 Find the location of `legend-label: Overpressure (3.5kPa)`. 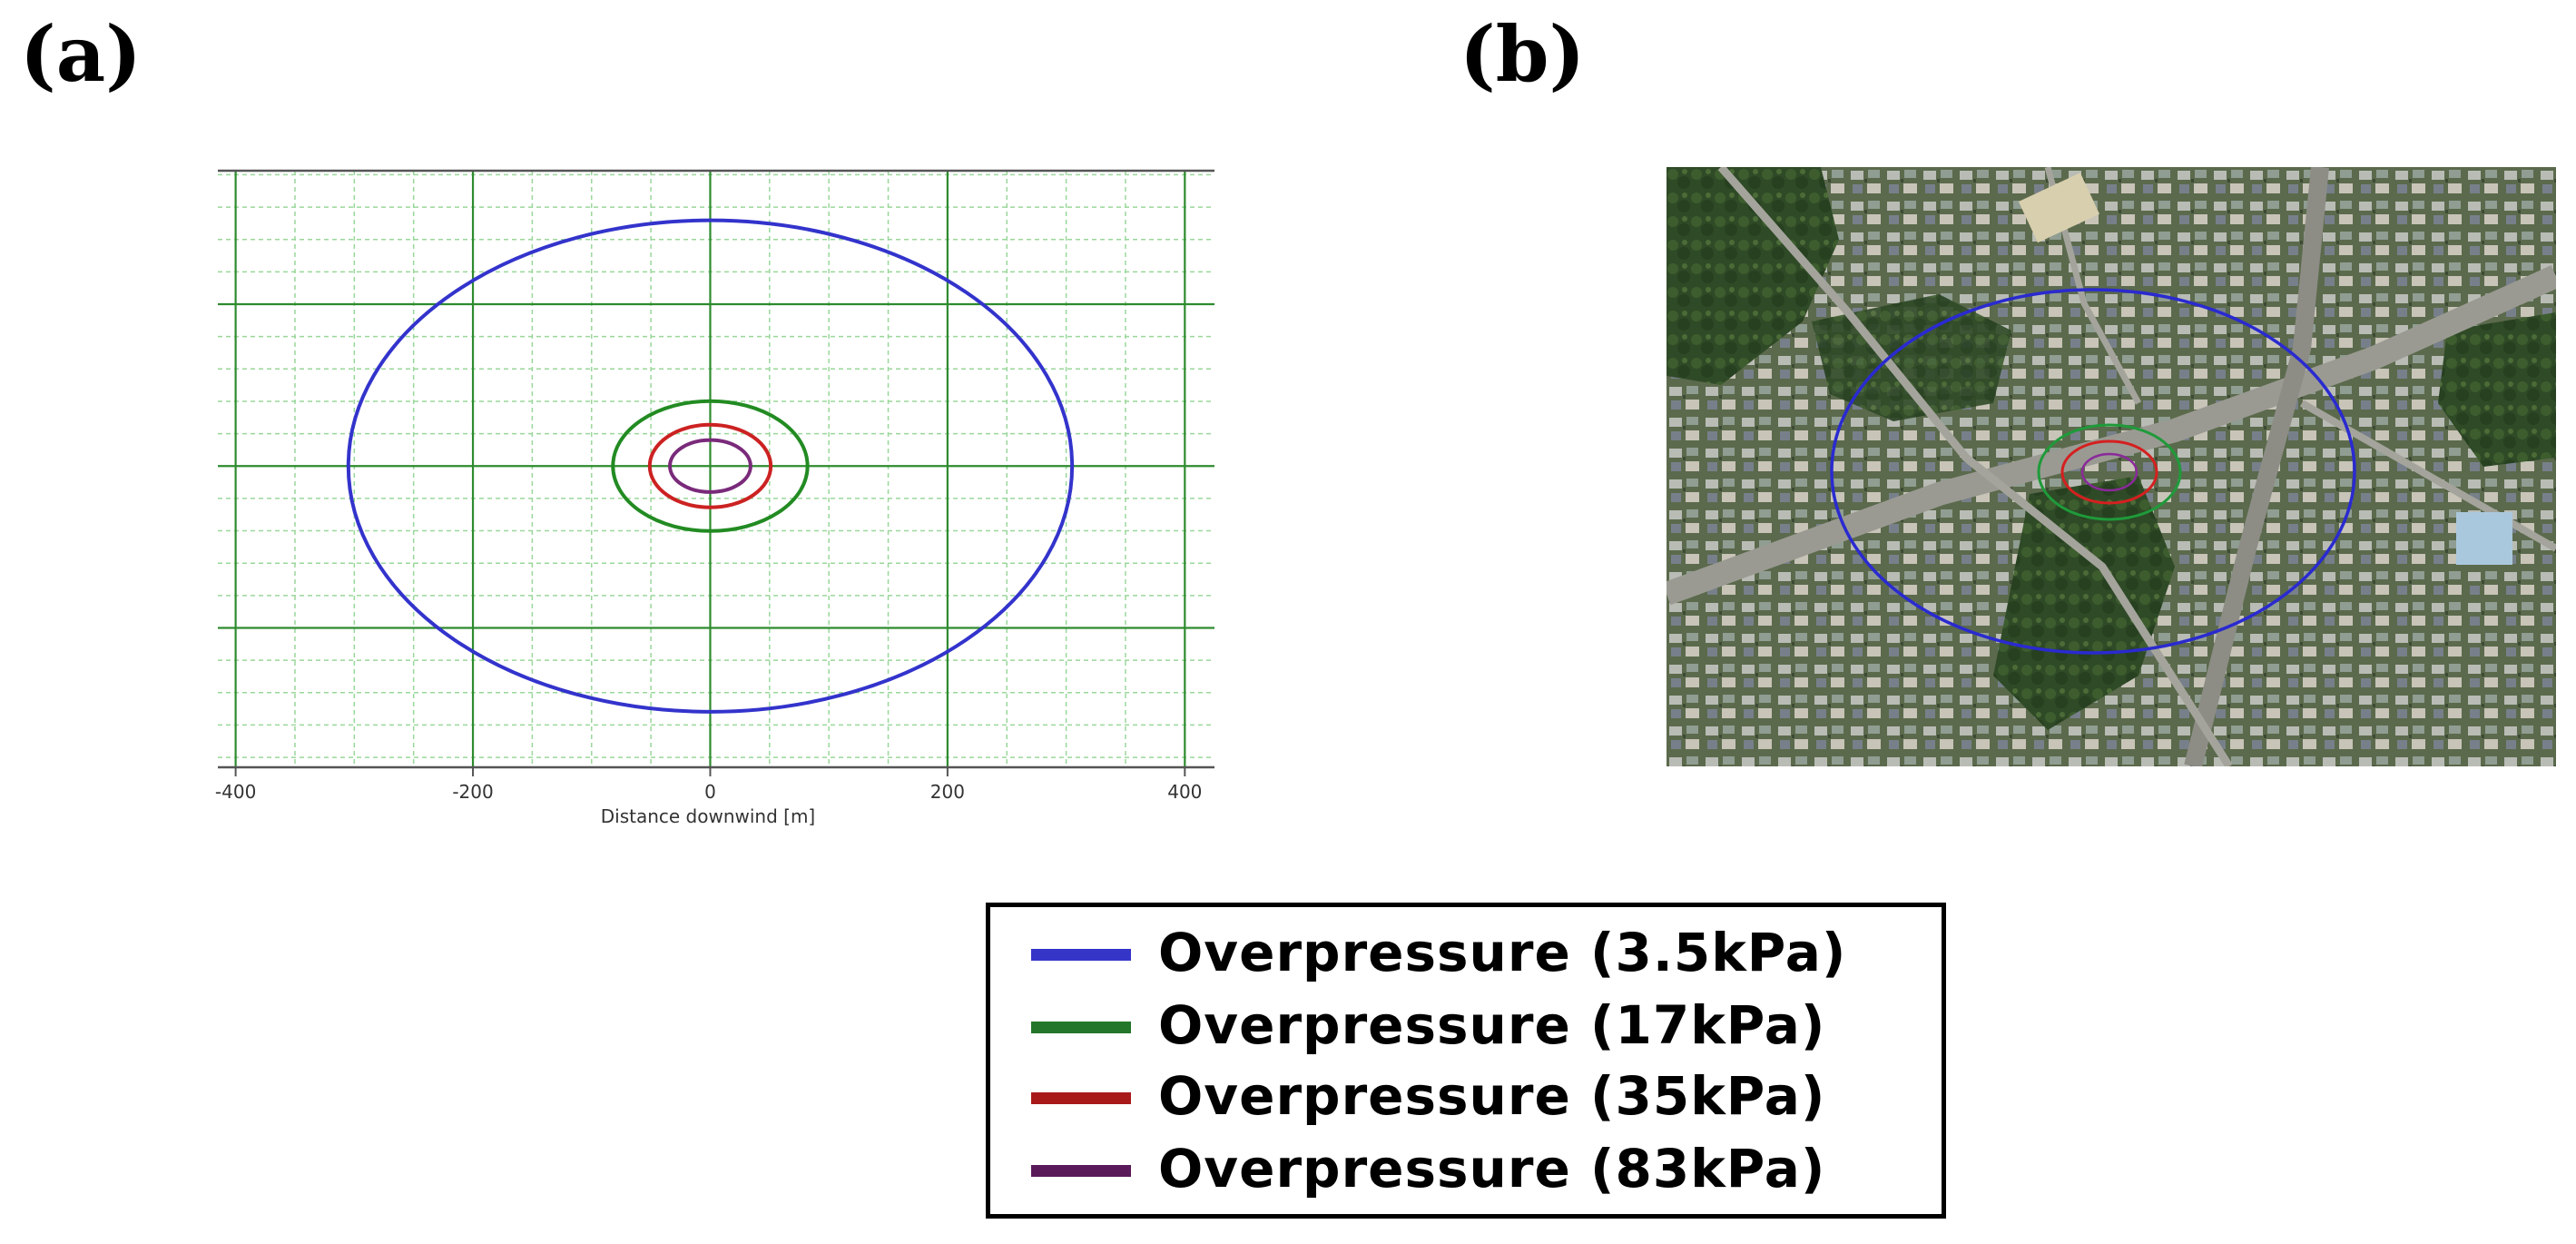

legend-label: Overpressure (3.5kPa) is located at coordinates (1502, 952).